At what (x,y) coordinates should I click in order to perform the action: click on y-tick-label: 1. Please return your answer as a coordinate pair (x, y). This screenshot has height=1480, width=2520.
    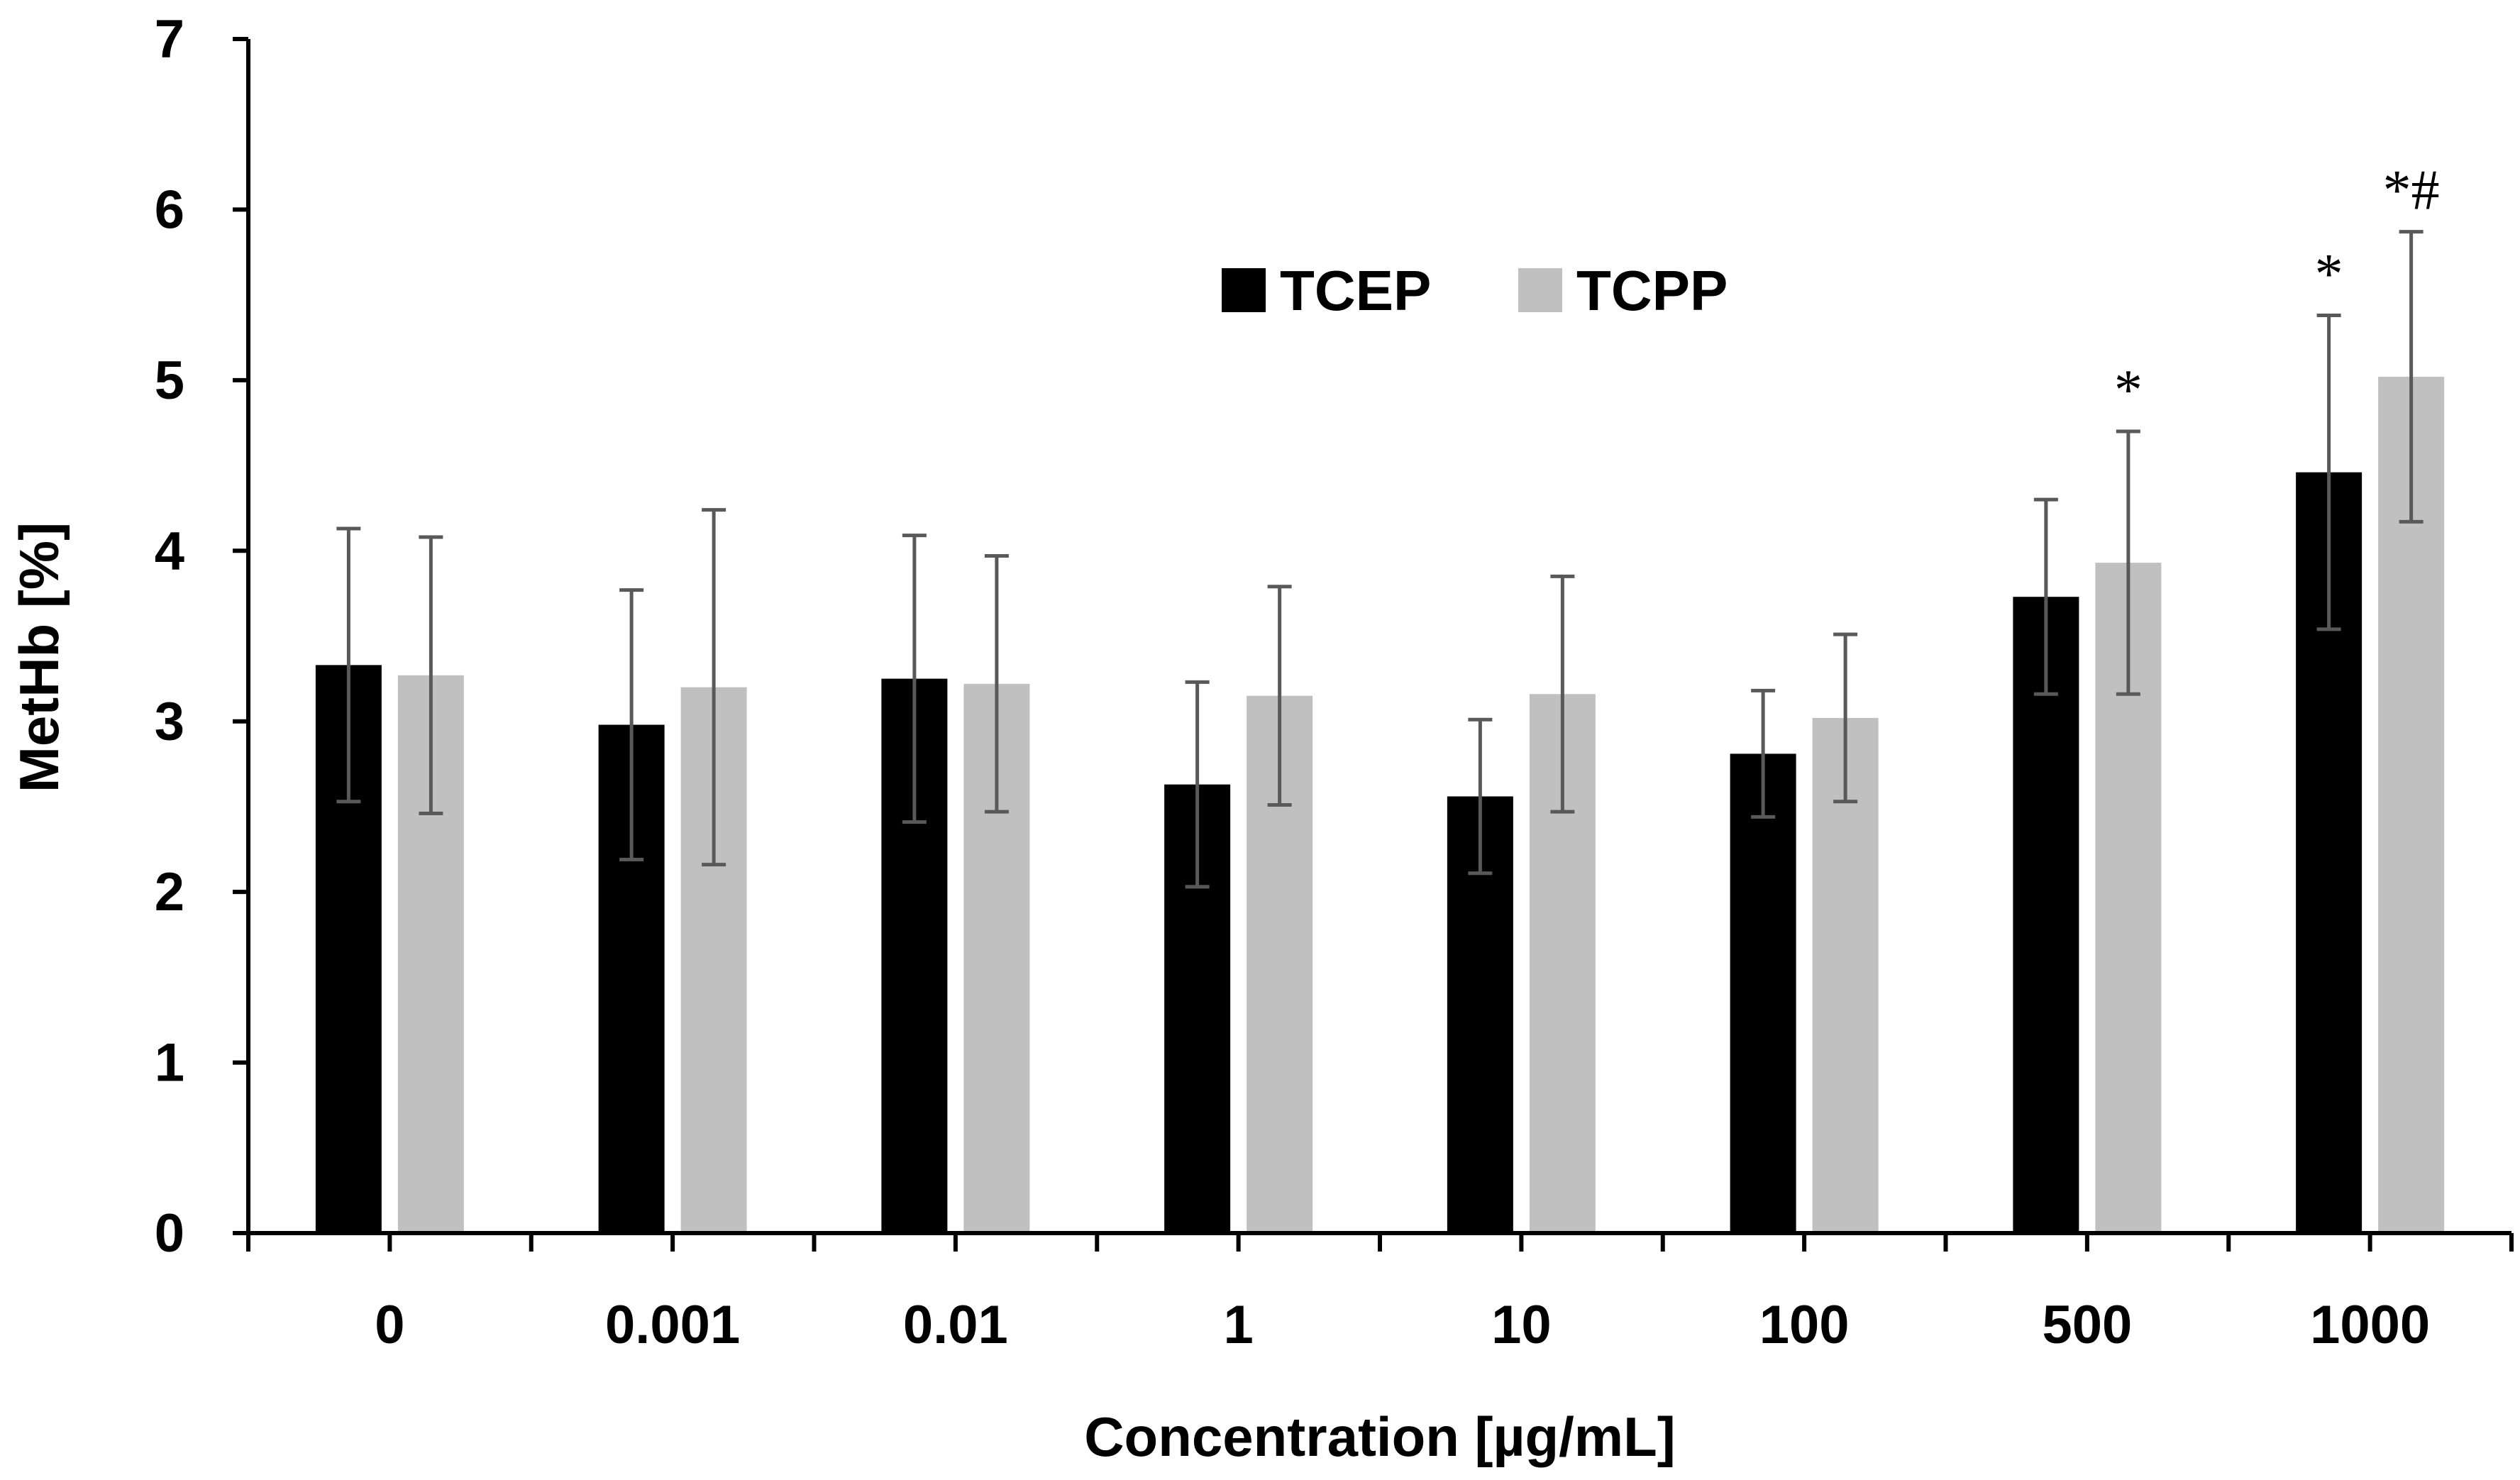
    Looking at the image, I should click on (169, 1063).